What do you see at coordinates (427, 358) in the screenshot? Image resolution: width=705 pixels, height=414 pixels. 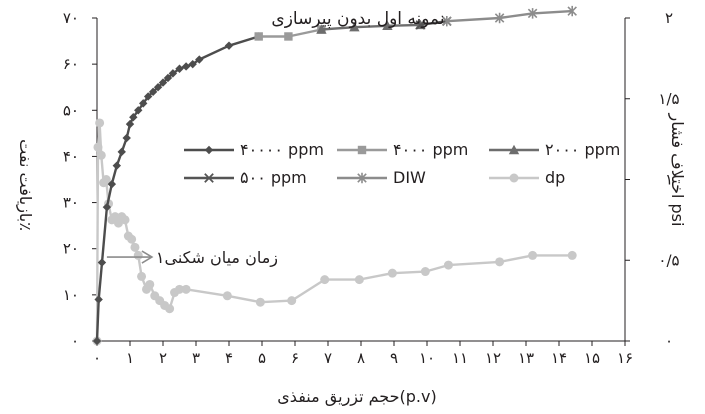 I see `x-tick-label: ۱۰` at bounding box center [427, 358].